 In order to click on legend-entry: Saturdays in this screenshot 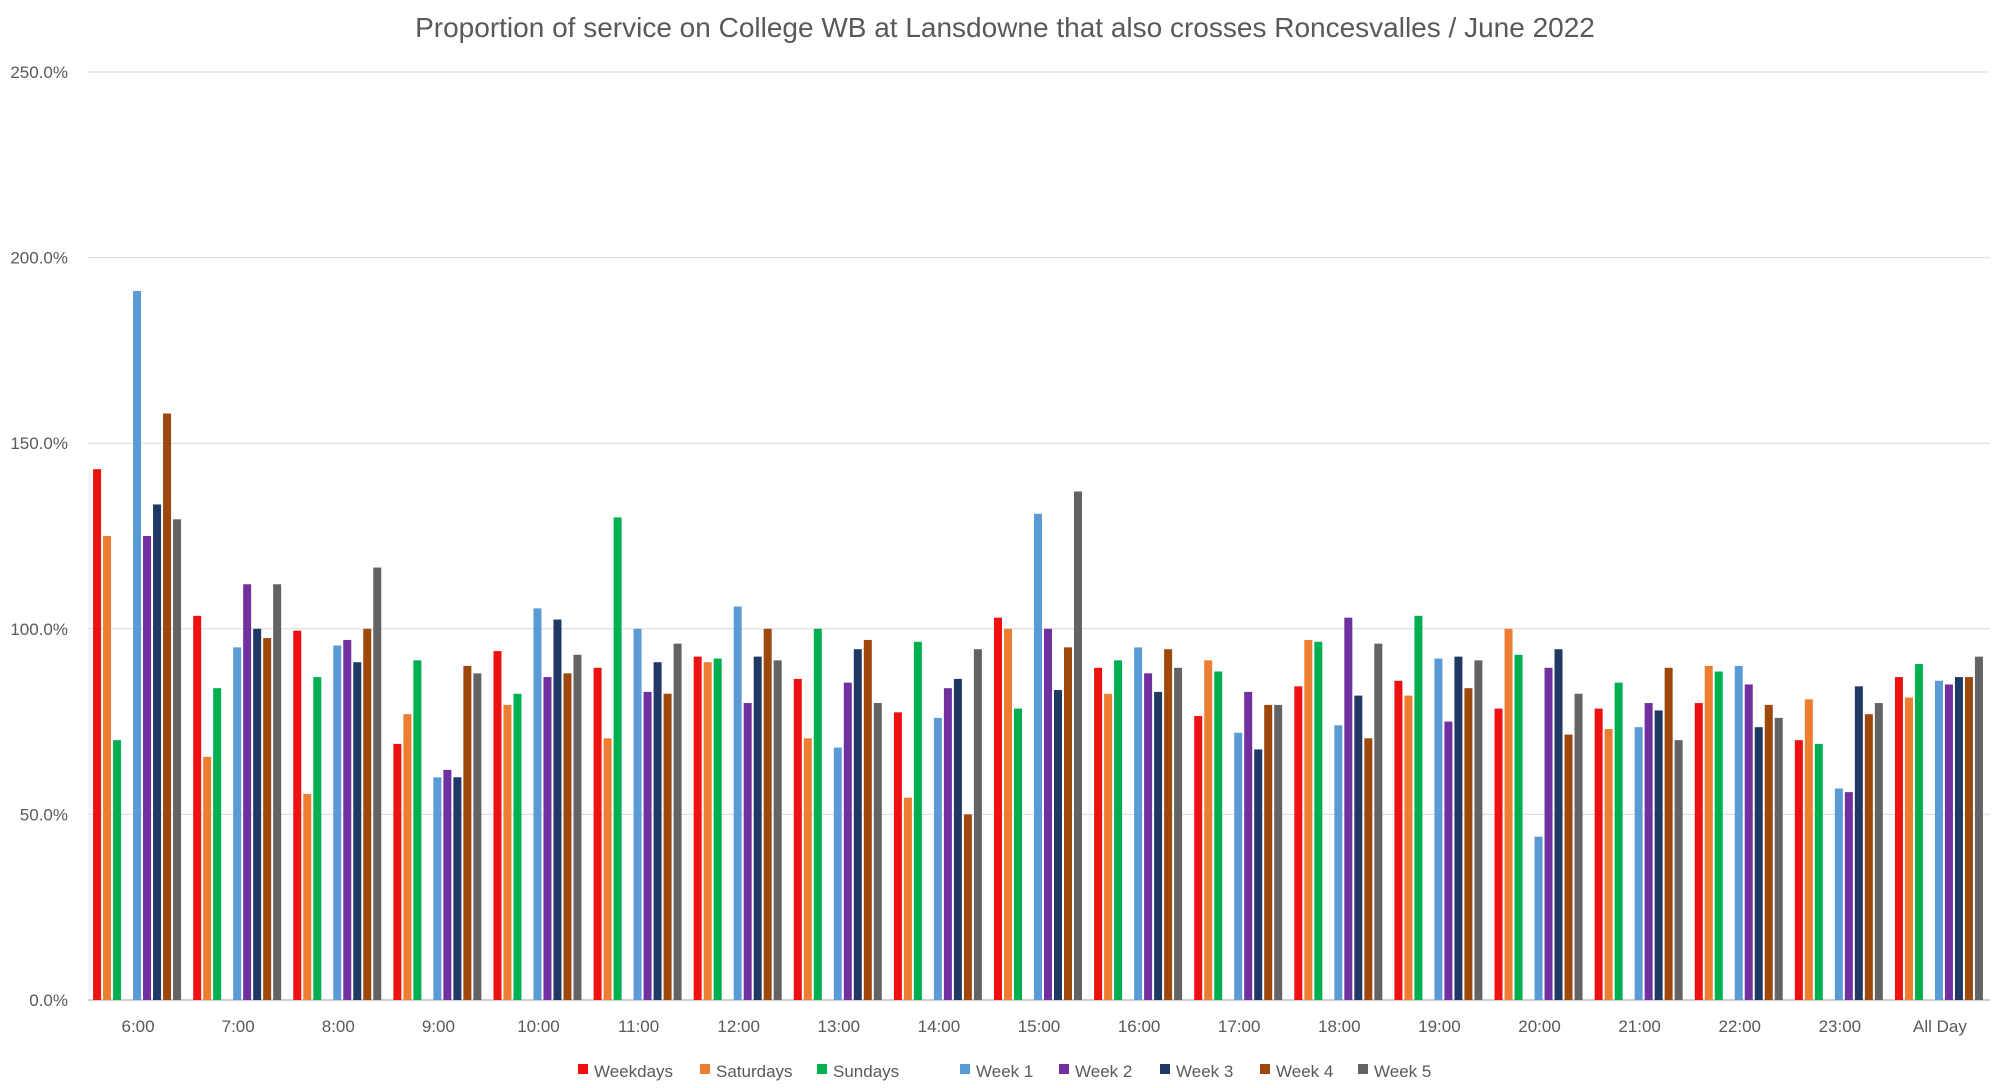, I will do `click(754, 1071)`.